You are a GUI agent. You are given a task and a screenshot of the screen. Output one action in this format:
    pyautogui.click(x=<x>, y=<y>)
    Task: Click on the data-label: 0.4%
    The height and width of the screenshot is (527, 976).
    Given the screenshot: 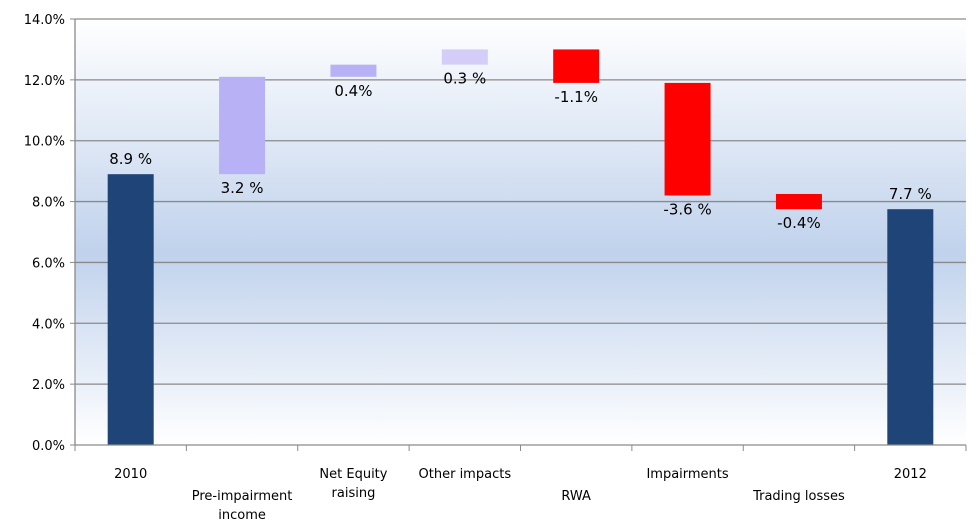 What is the action you would take?
    pyautogui.click(x=353, y=91)
    